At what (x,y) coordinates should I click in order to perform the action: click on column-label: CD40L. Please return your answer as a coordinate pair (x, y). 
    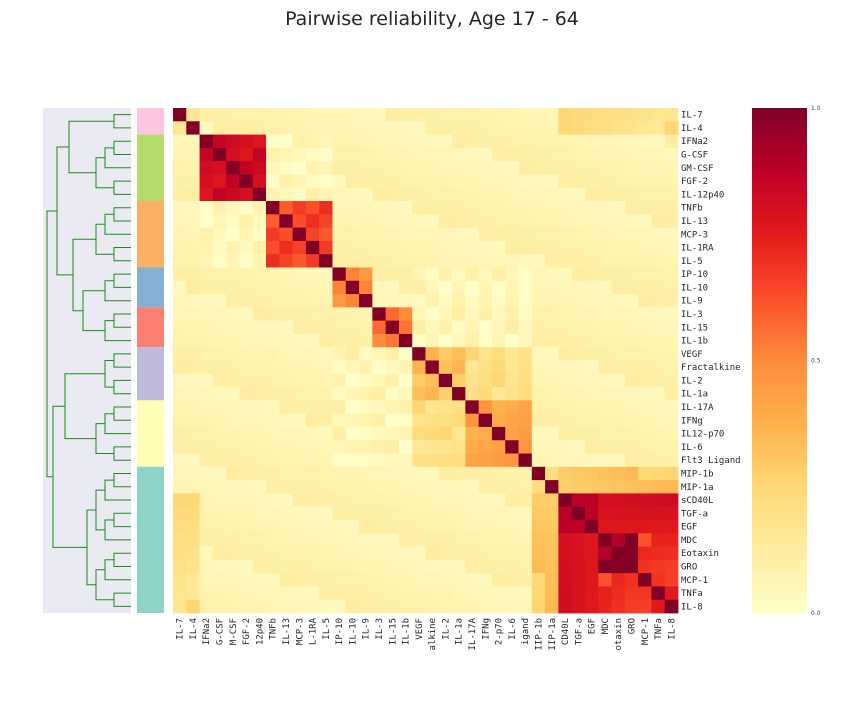
    Looking at the image, I should click on (566, 631).